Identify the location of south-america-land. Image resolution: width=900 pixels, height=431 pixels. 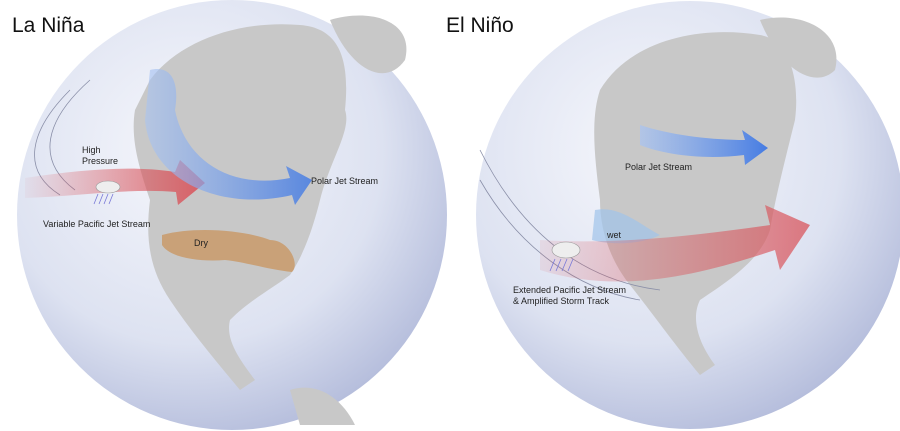
(322, 406).